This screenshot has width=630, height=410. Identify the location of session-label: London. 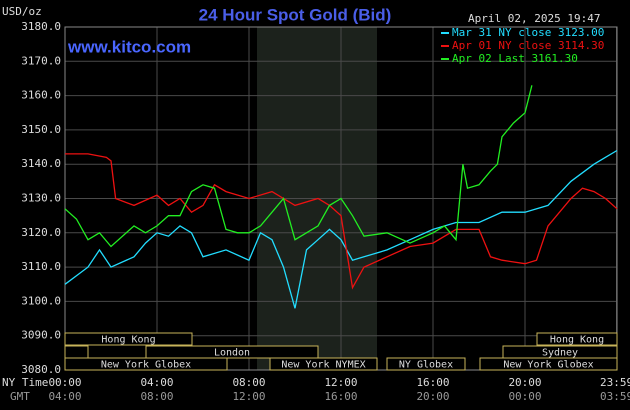
(232, 353).